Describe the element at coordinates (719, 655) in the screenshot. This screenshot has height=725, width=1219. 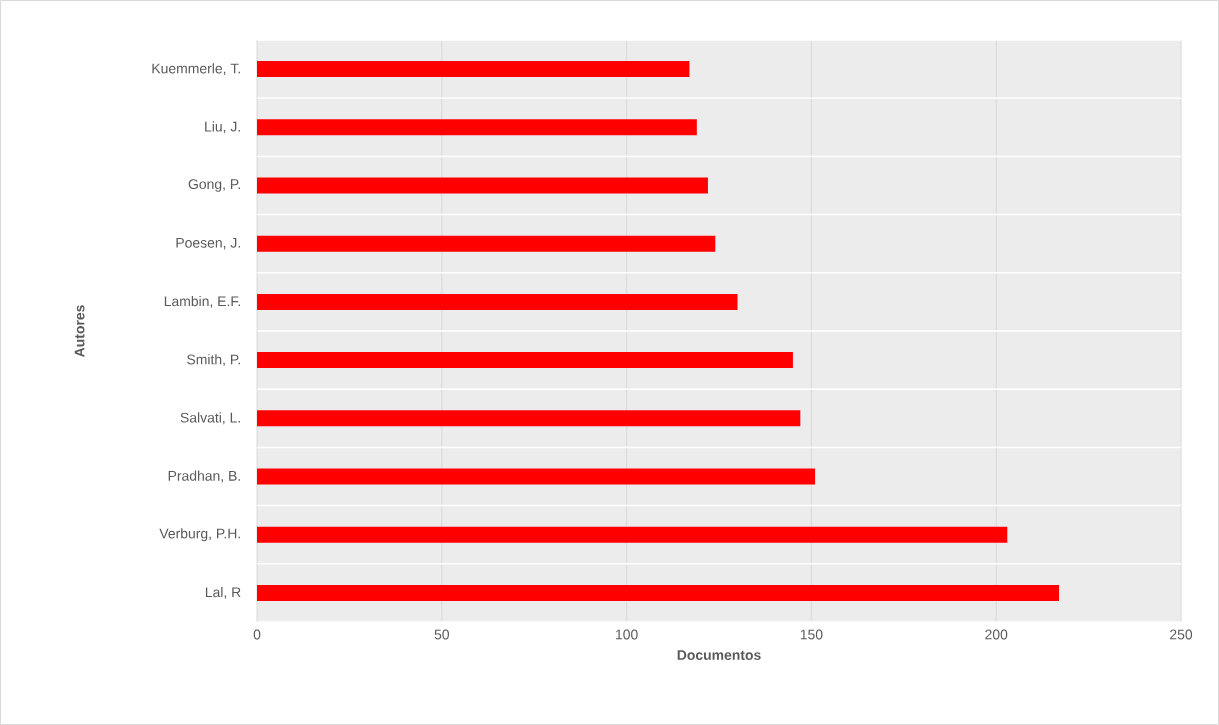
I see `x-axis-title: Documentos` at that location.